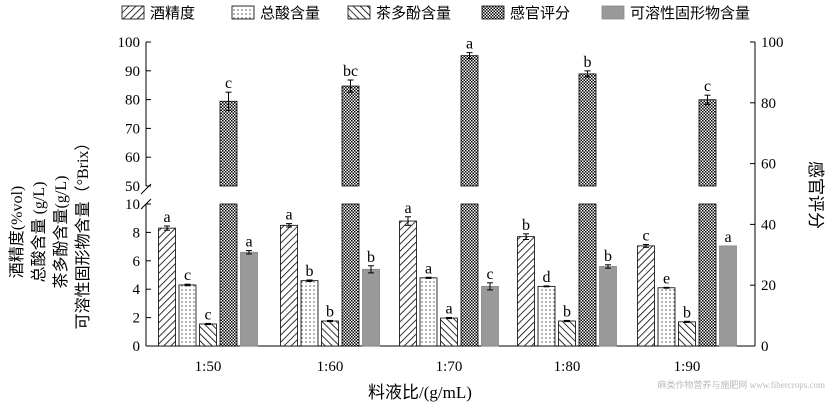  What do you see at coordinates (768, 165) in the screenshot?
I see `right-tick-label: 60` at bounding box center [768, 165].